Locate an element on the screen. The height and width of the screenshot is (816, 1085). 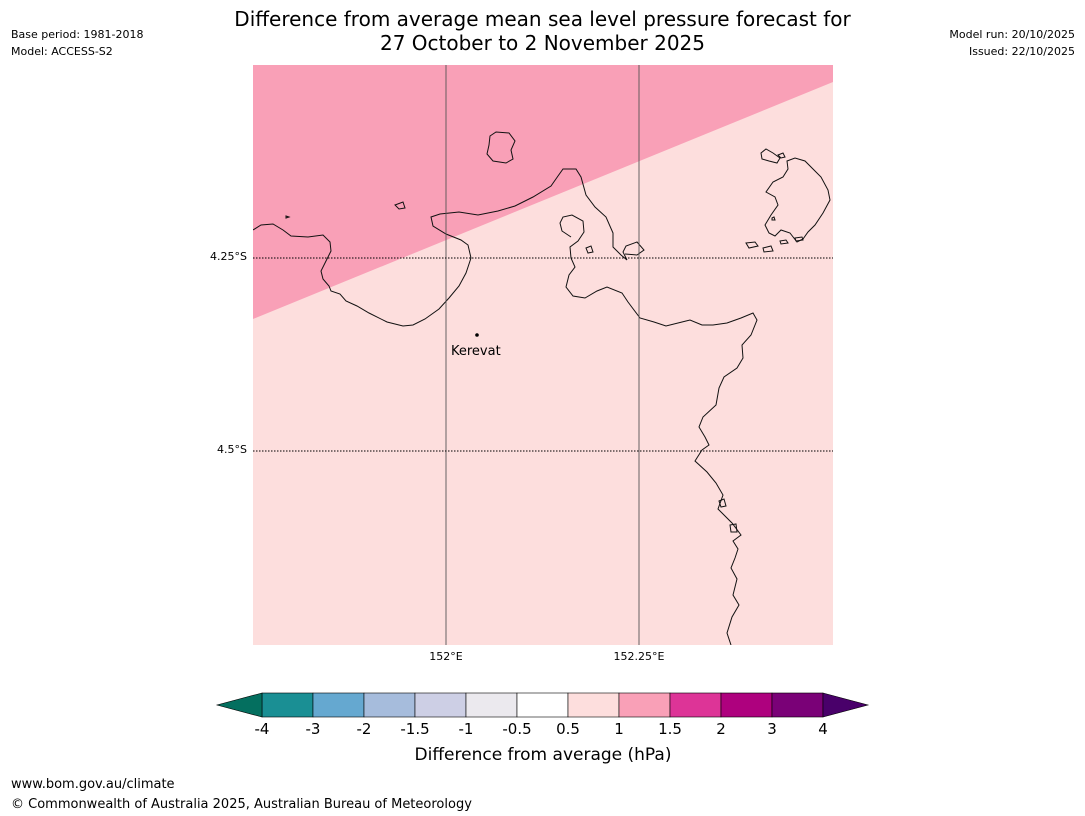
meta-right: Model run: 20/10/2025 Issued: 22/10/2025 is located at coordinates (1012, 43).